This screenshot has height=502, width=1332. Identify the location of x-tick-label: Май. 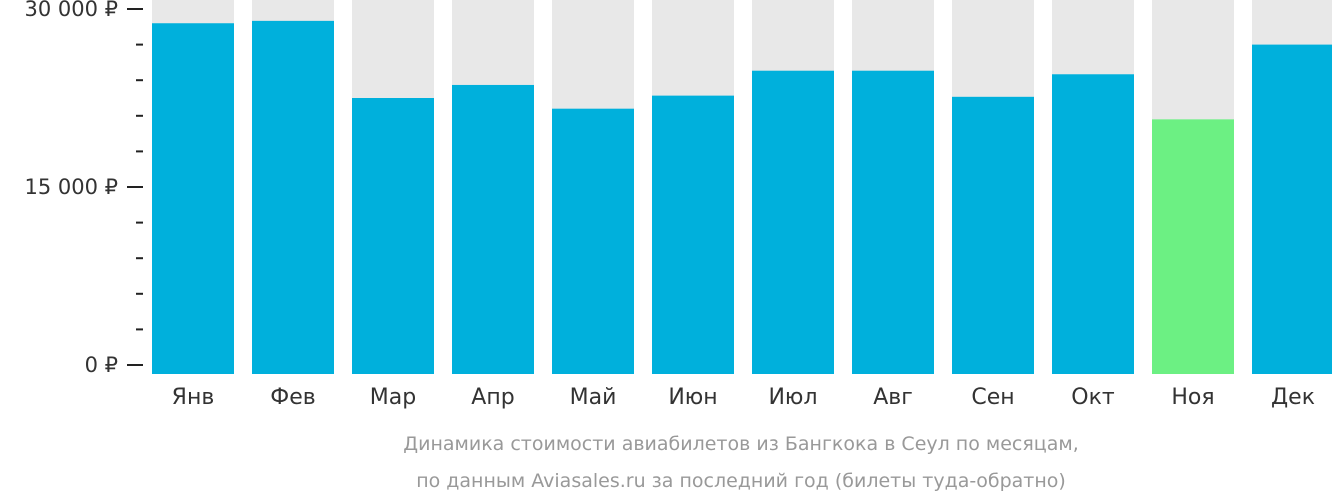
(593, 397).